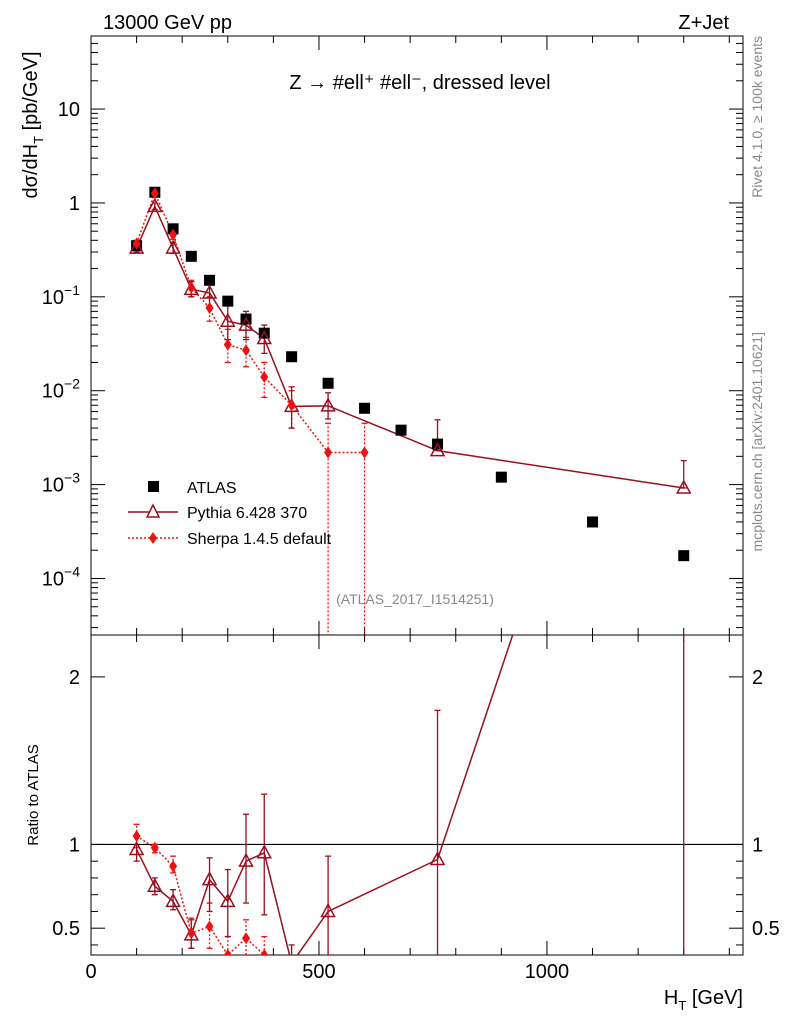 This screenshot has width=786, height=1024. What do you see at coordinates (61, 576) in the screenshot?
I see `main-y-tick-label: 10⁻⁴` at bounding box center [61, 576].